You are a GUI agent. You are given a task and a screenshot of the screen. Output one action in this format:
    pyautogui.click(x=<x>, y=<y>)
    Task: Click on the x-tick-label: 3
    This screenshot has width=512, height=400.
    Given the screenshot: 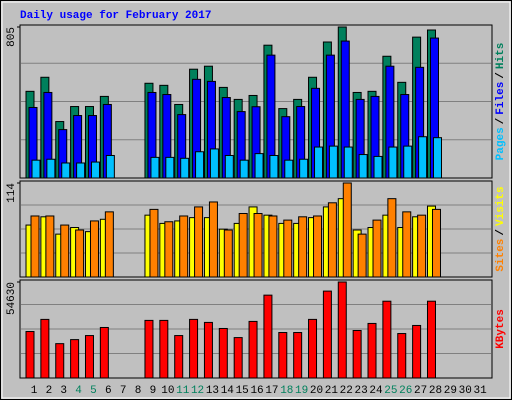 What is the action you would take?
    pyautogui.click(x=63, y=391)
    